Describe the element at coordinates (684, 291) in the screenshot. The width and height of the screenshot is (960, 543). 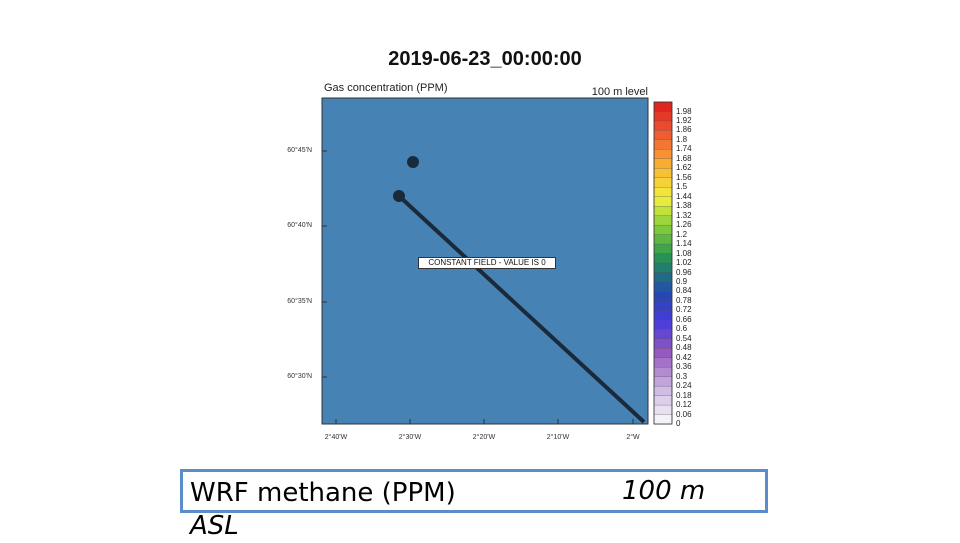
I see `colorbar-tick-label: 0.84` at that location.